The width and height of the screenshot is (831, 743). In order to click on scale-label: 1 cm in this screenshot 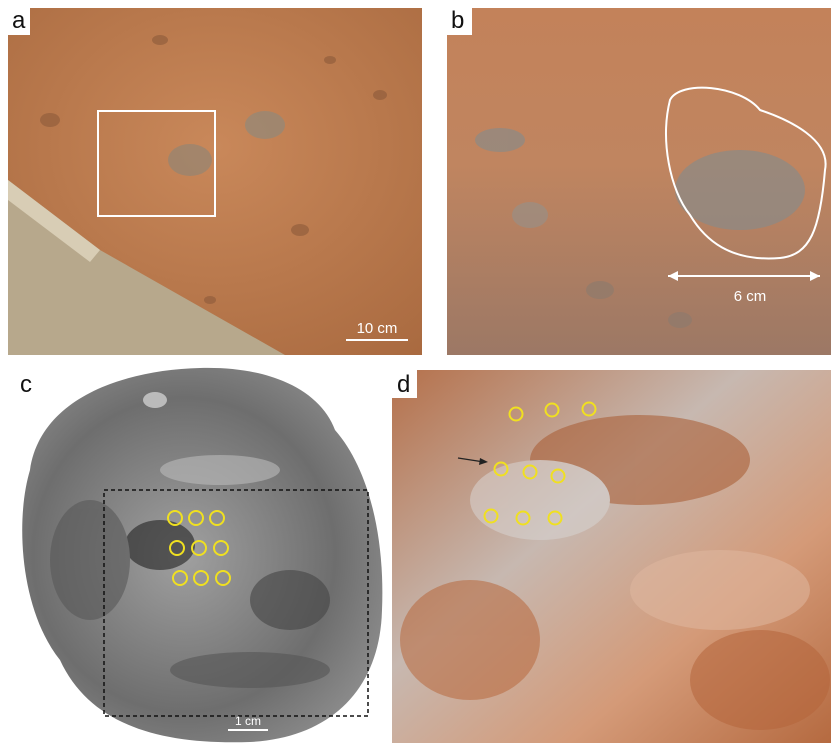, I will do `click(248, 721)`.